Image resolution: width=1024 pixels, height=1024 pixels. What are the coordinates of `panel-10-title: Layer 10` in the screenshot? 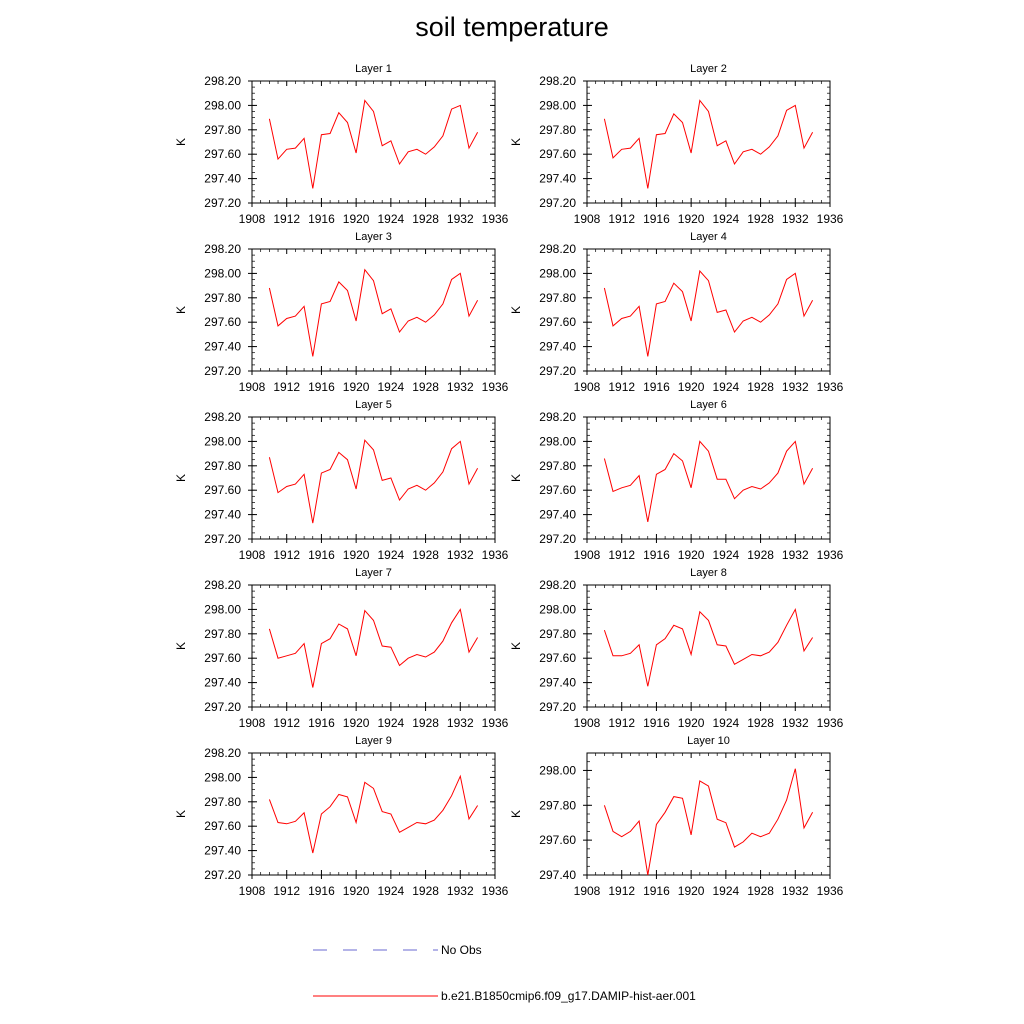 It's located at (708, 741).